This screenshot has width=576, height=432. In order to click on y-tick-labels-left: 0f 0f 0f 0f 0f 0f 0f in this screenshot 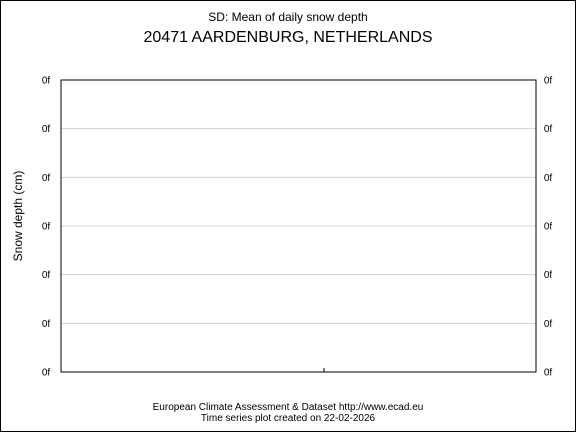, I will do `click(46, 227)`.